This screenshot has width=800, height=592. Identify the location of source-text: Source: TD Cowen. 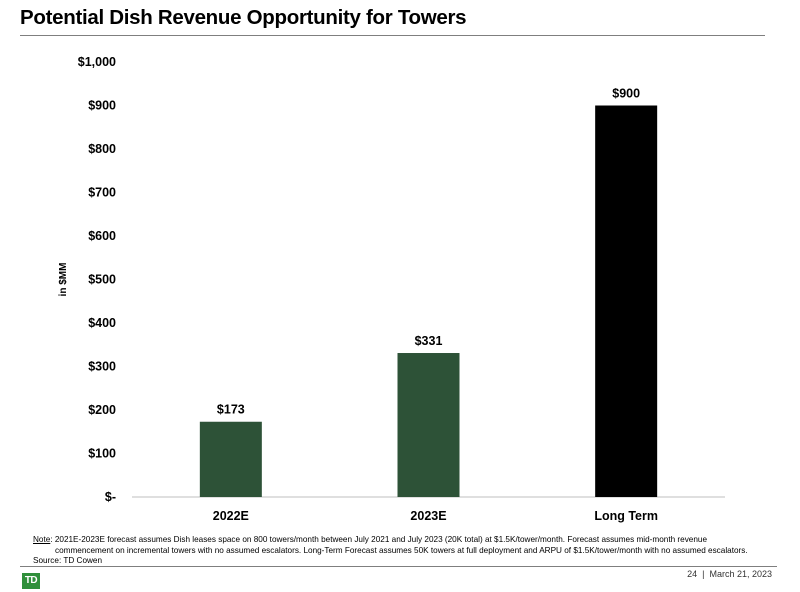
(68, 561).